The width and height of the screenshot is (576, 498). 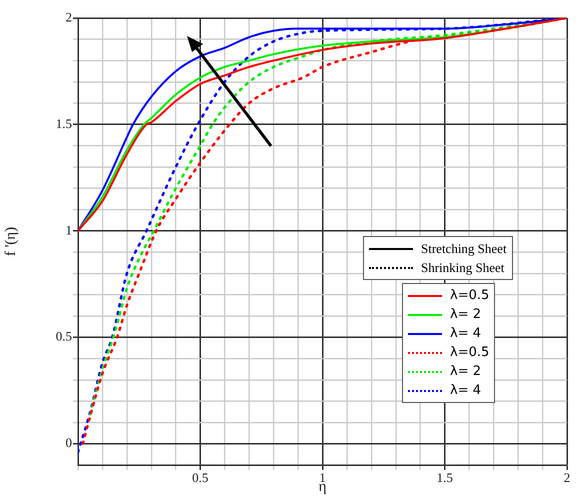 What do you see at coordinates (64, 123) in the screenshot?
I see `y-tick-label: 1.5` at bounding box center [64, 123].